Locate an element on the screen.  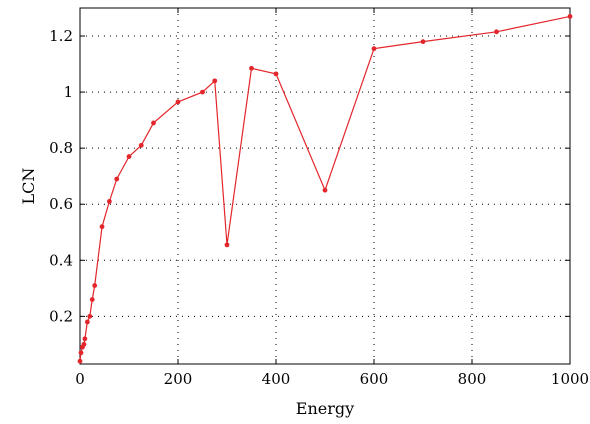
x-tick-label: 0 is located at coordinates (80, 379).